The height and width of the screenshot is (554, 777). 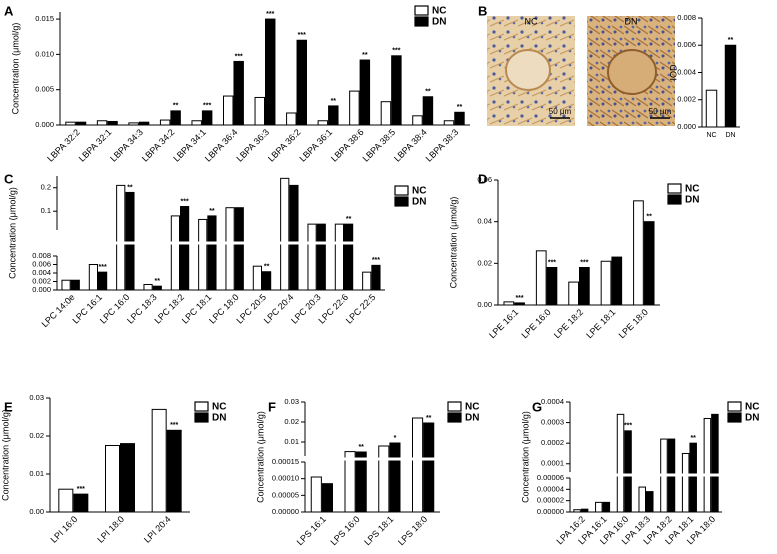 What do you see at coordinates (660, 111) in the screenshot?
I see `scale-bar-label: 50 μm` at bounding box center [660, 111].